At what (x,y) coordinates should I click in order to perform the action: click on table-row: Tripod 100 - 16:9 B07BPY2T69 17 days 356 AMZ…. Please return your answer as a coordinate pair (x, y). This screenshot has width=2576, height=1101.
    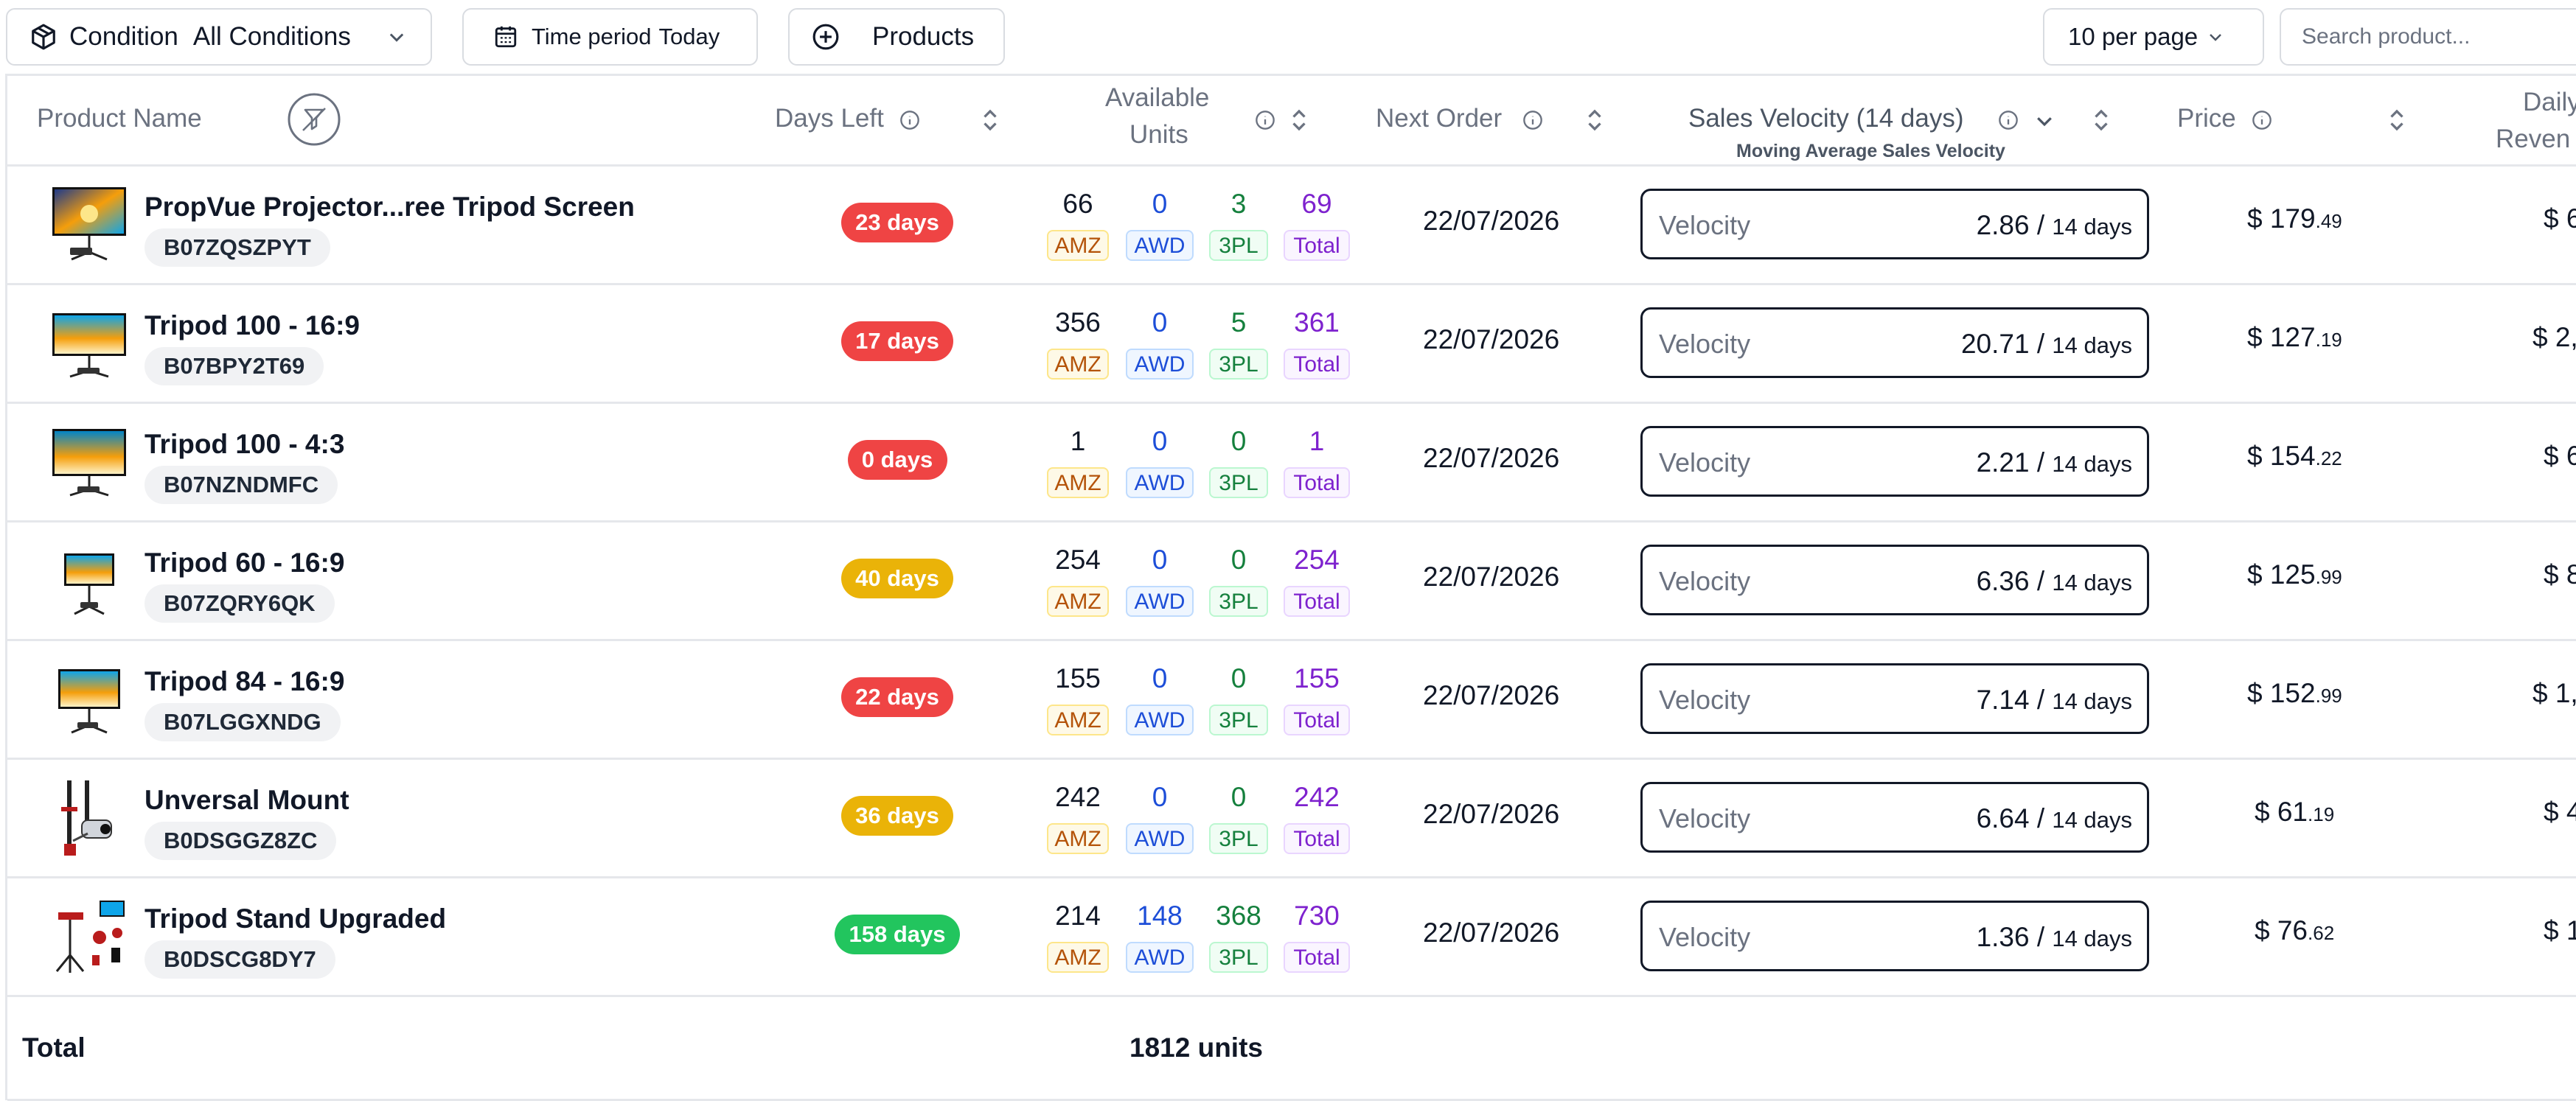
    Looking at the image, I should click on (1291, 344).